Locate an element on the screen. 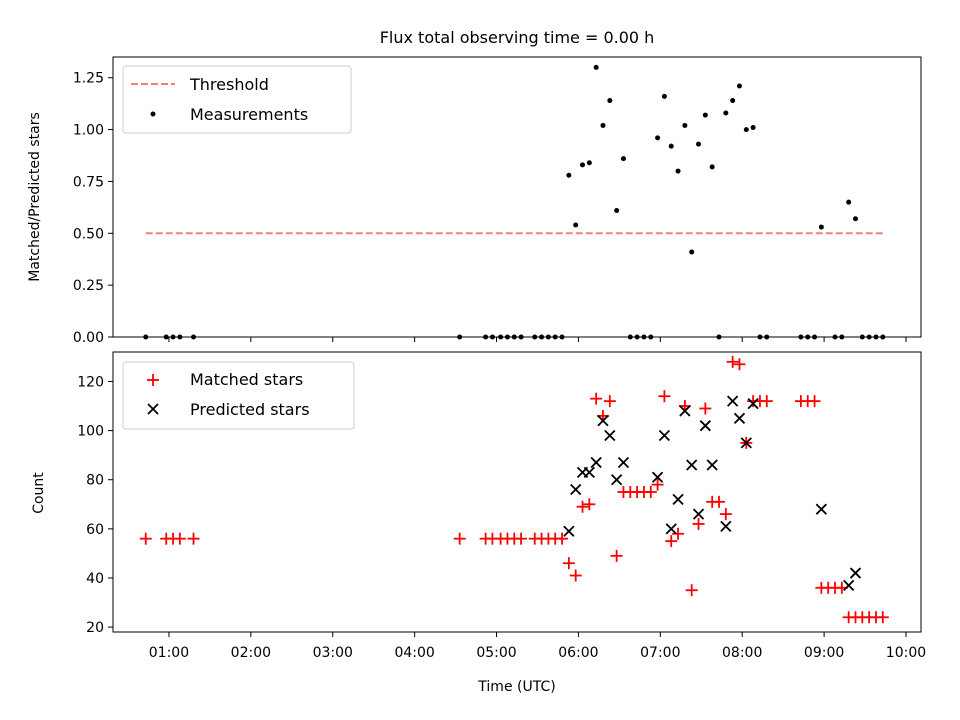 The height and width of the screenshot is (720, 960). bottom-legend-box is located at coordinates (238, 395).